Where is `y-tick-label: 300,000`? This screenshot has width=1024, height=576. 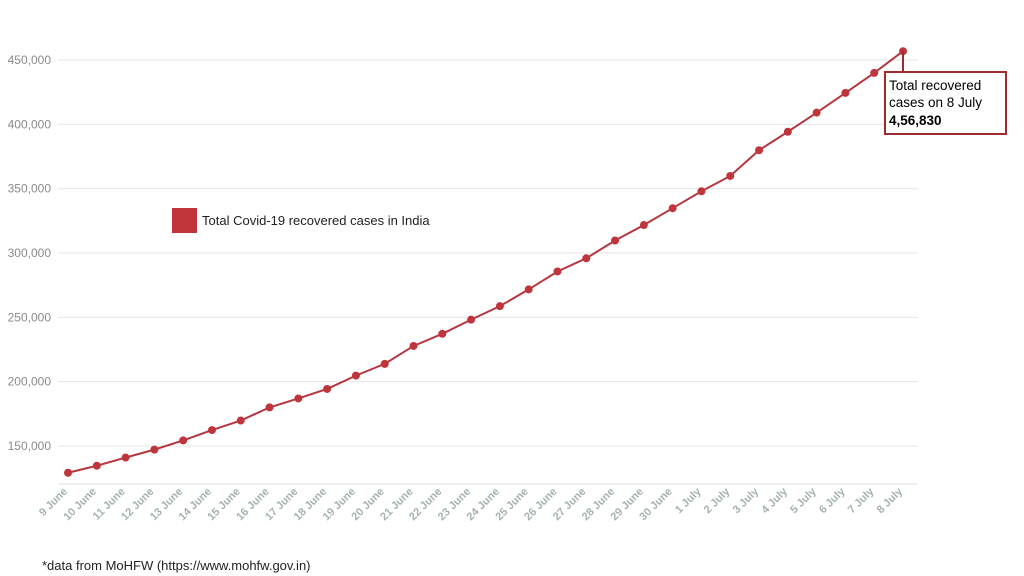
y-tick-label: 300,000 is located at coordinates (30, 253).